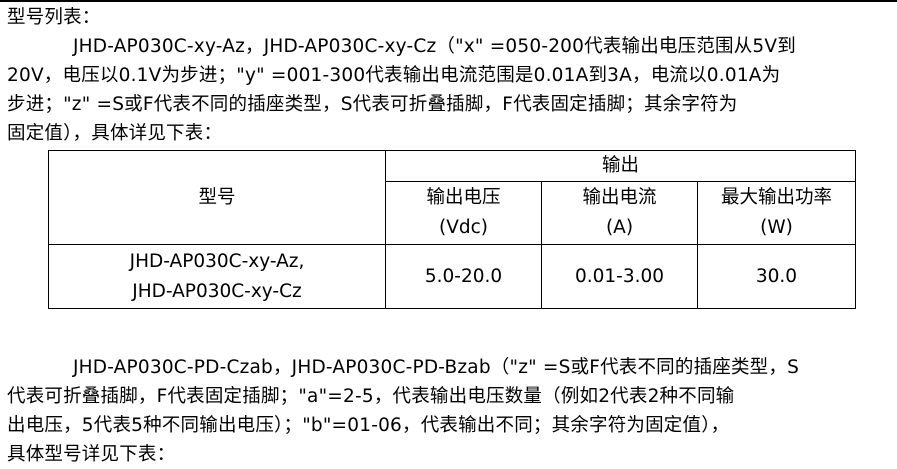  Describe the element at coordinates (619, 213) in the screenshot. I see `current-header: 输出电流 (A)` at that location.